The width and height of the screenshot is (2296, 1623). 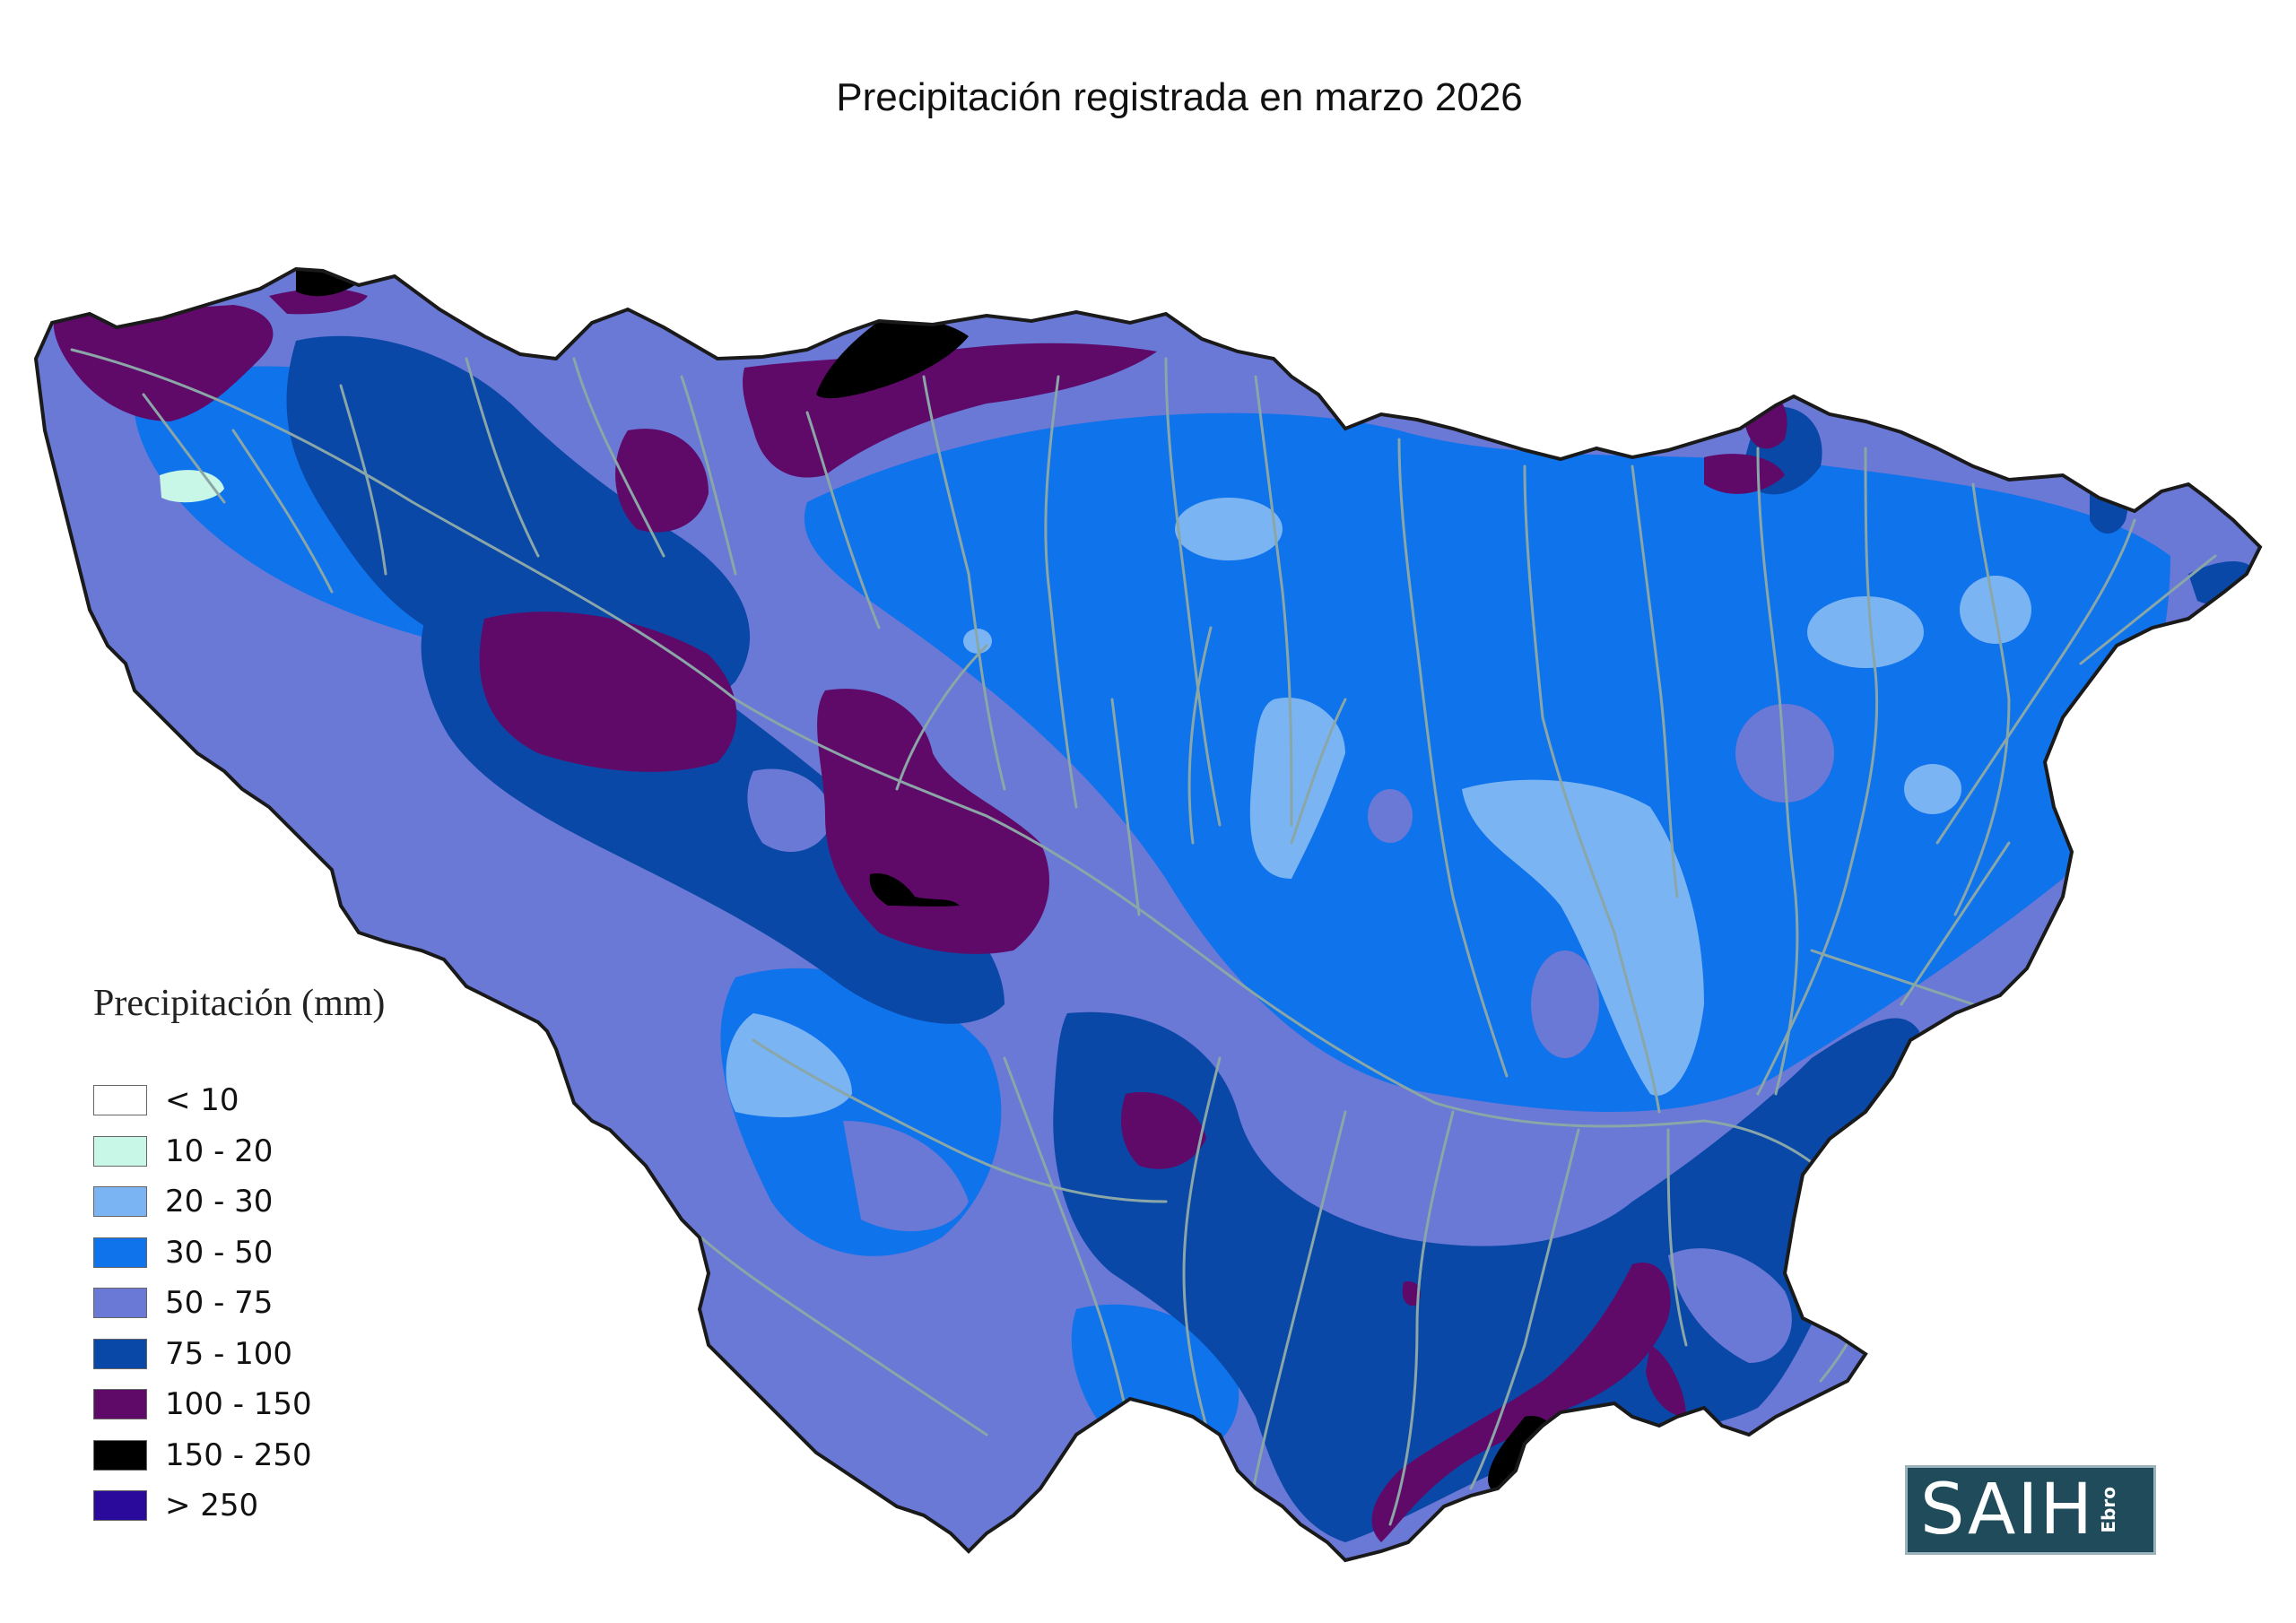 What do you see at coordinates (219, 1151) in the screenshot?
I see `legend-label: 10 - 20` at bounding box center [219, 1151].